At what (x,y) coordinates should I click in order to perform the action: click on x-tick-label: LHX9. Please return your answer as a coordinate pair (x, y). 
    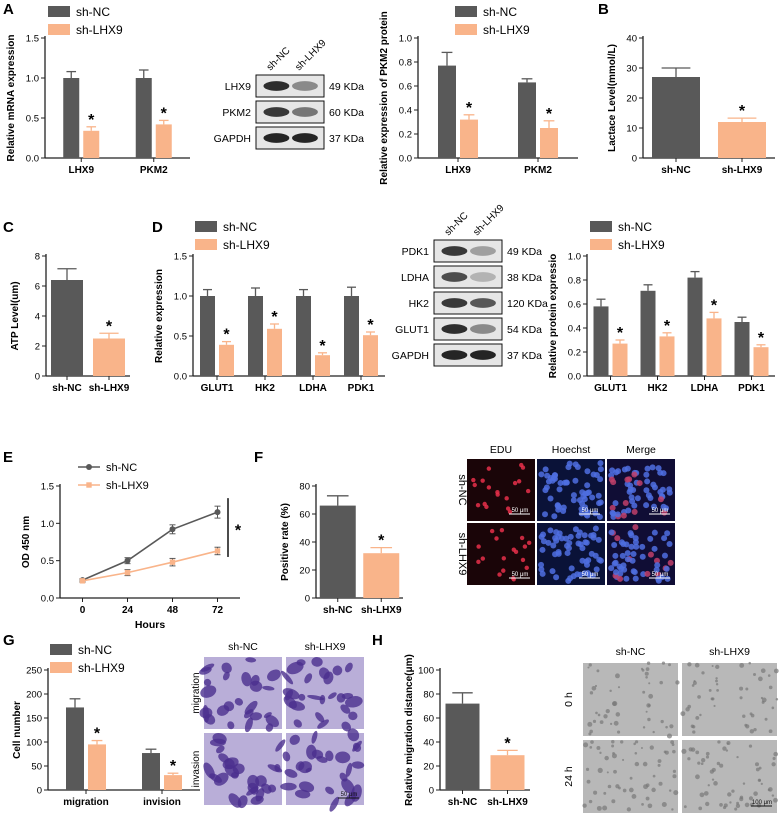
    Looking at the image, I should click on (81, 170).